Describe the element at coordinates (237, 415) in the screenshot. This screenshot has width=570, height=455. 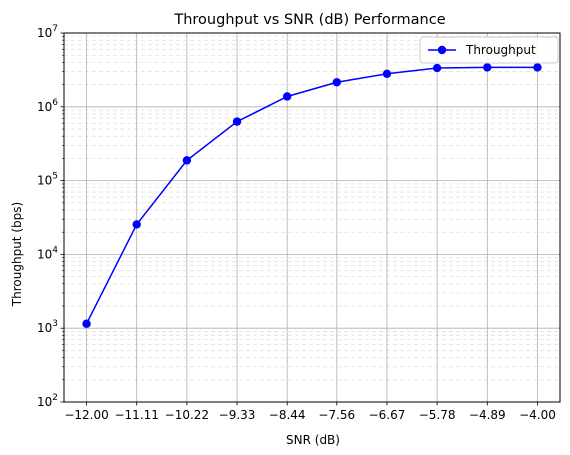
I see `x-tick-label: −9.33` at that location.